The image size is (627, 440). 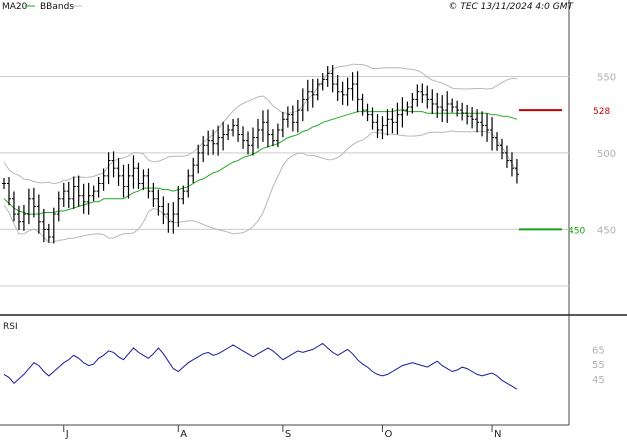 What do you see at coordinates (67, 434) in the screenshot?
I see `x-tick-label: J` at bounding box center [67, 434].